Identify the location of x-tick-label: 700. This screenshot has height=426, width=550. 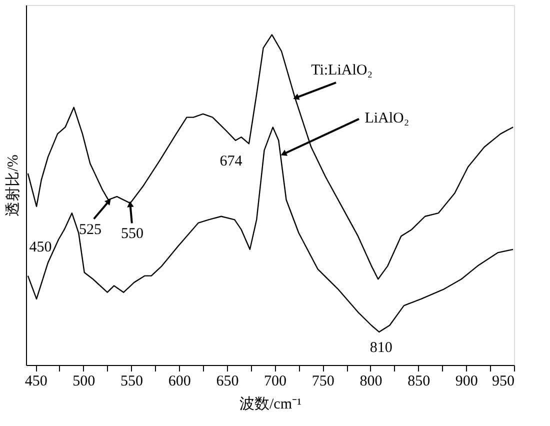
(275, 382).